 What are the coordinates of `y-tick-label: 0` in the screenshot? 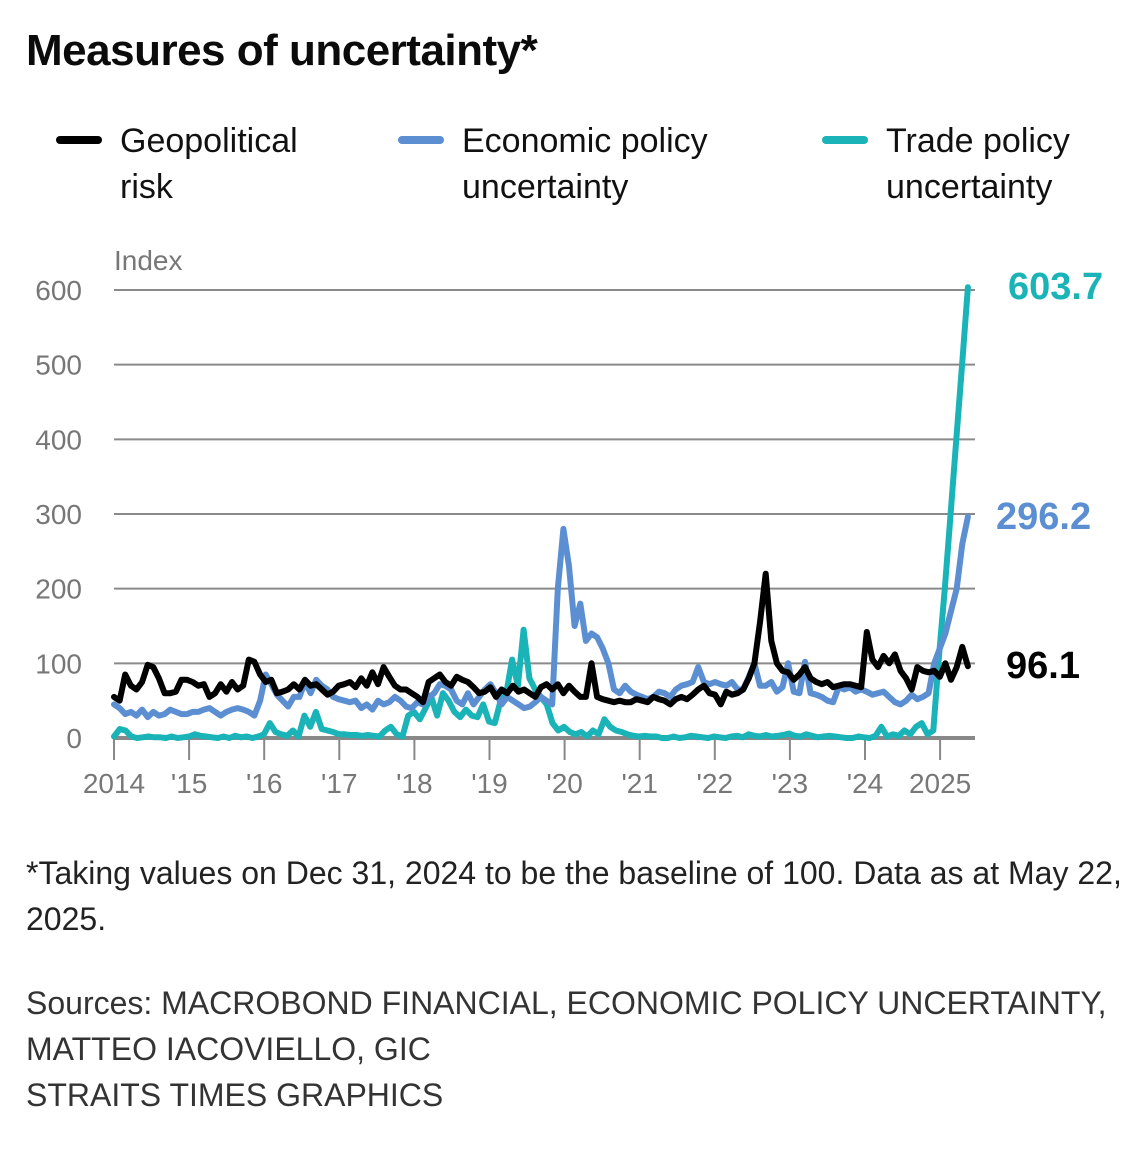 It's located at (74, 738).